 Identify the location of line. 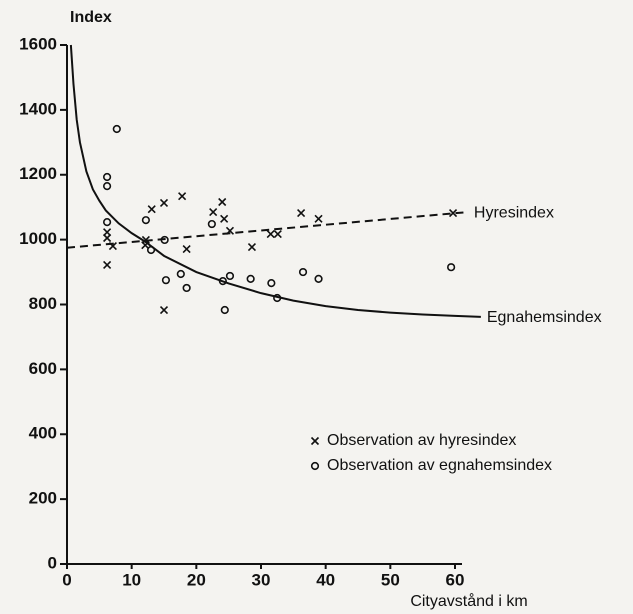
(267, 230).